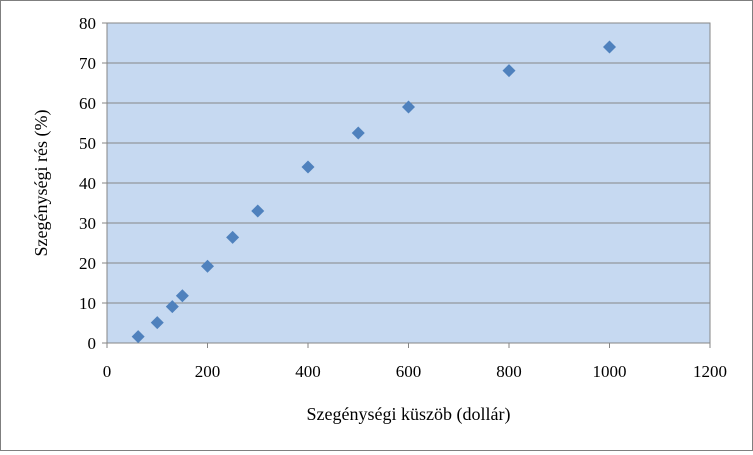 The height and width of the screenshot is (455, 753). What do you see at coordinates (409, 371) in the screenshot?
I see `x-tick-label: 600` at bounding box center [409, 371].